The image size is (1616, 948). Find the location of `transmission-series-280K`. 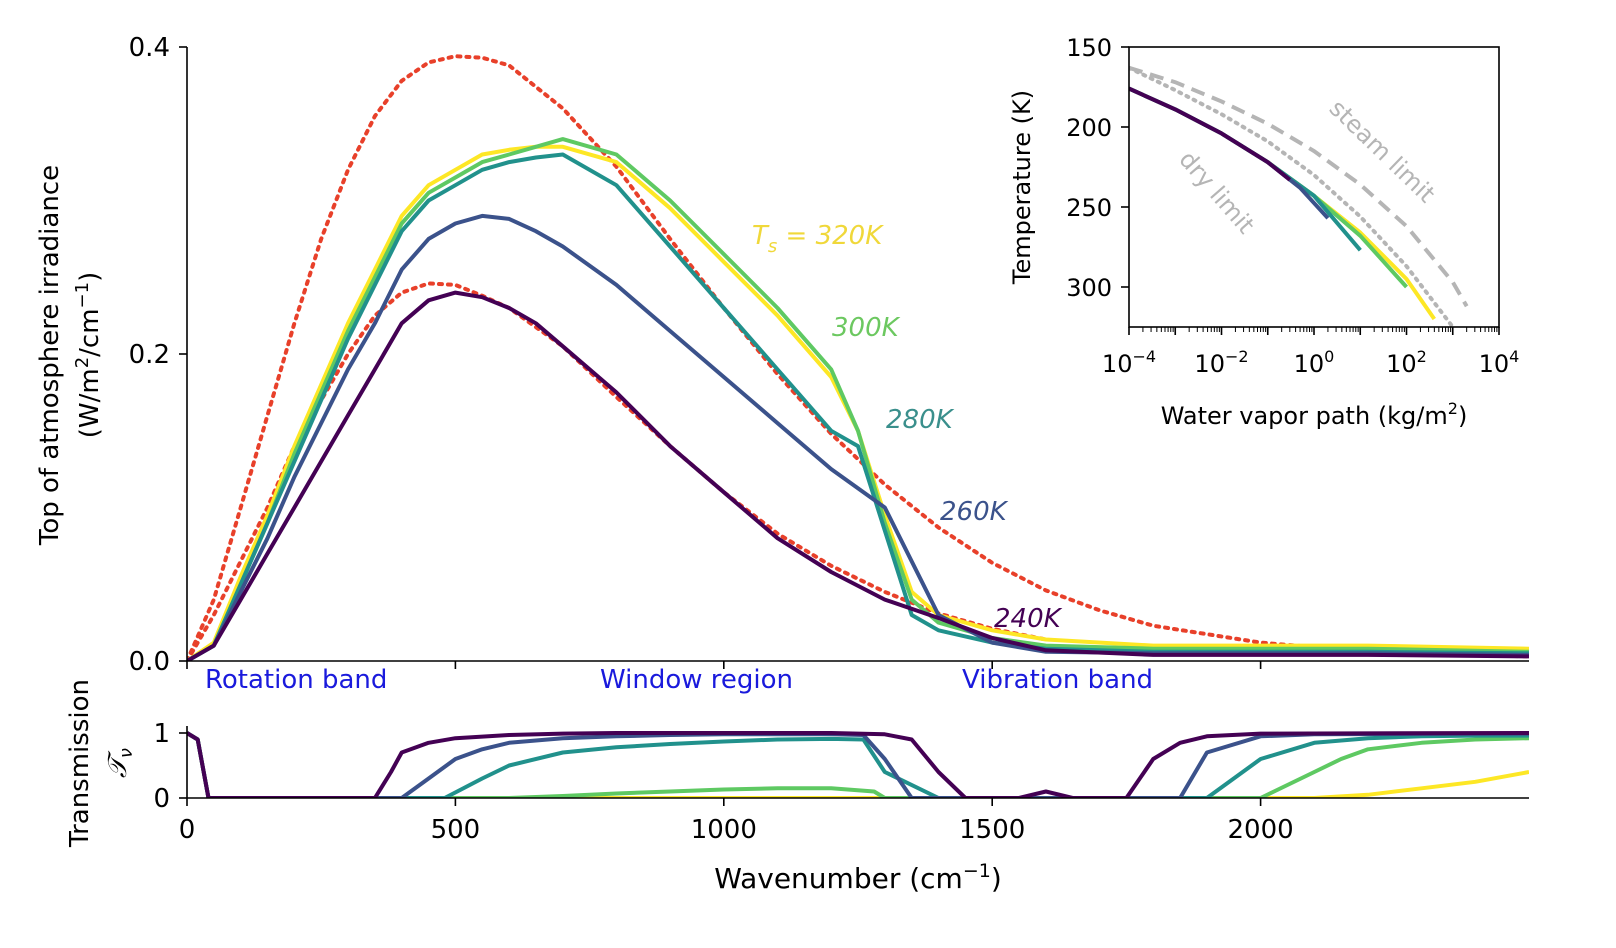

transmission-series-280K is located at coordinates (858, 764).